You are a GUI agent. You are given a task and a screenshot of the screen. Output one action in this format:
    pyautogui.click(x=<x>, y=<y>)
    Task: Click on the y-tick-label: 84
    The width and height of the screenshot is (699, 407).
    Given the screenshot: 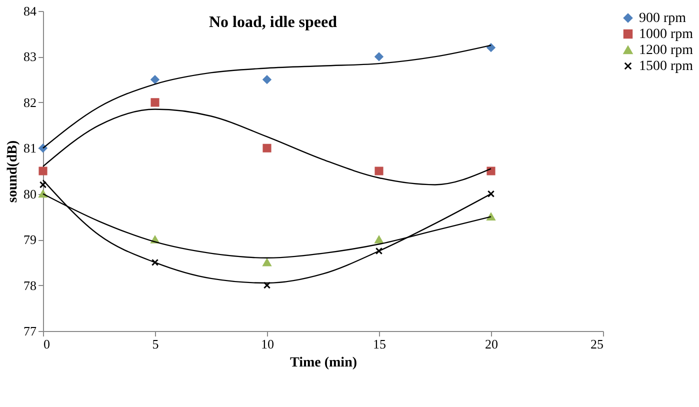 What is the action you would take?
    pyautogui.click(x=30, y=11)
    